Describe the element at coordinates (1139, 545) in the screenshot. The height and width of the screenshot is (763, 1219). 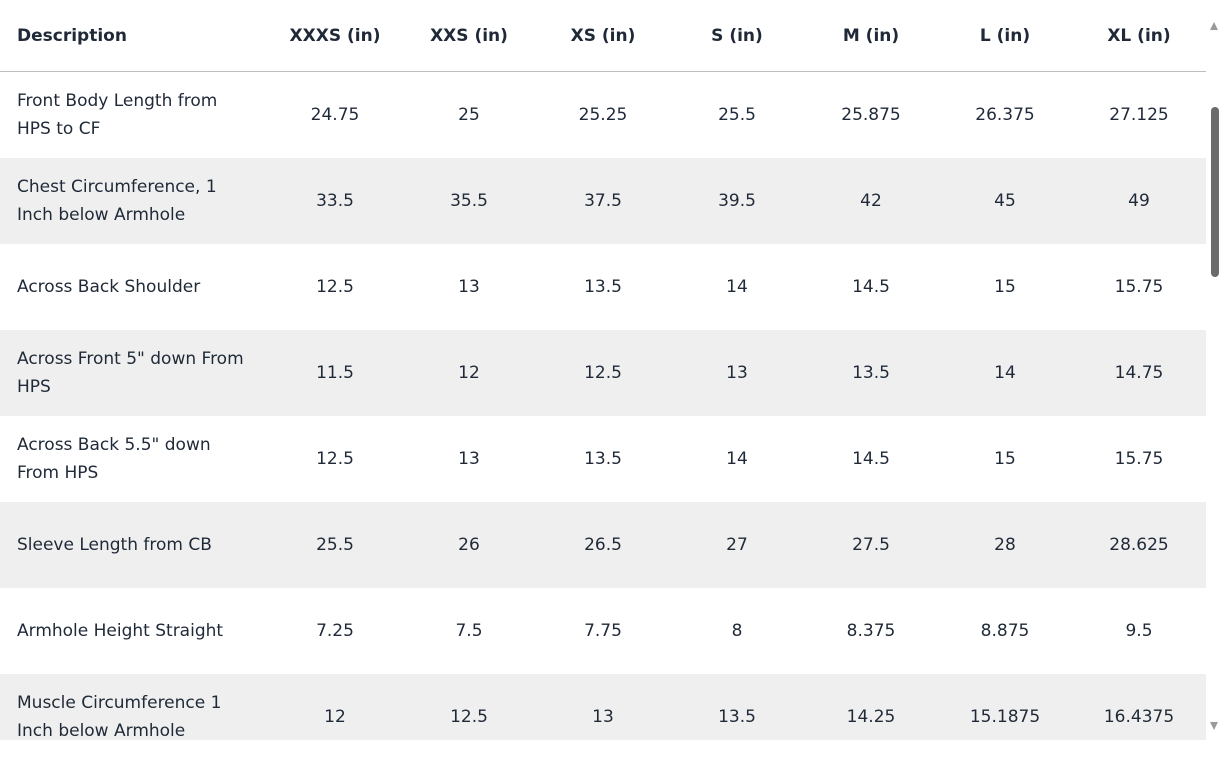
I see `measurement-cell: 28.625` at that location.